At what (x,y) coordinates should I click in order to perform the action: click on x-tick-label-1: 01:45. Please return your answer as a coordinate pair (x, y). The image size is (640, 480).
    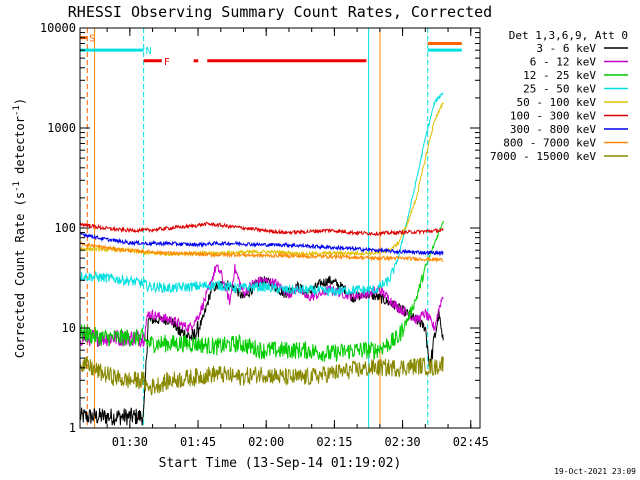
    Looking at the image, I should click on (198, 442).